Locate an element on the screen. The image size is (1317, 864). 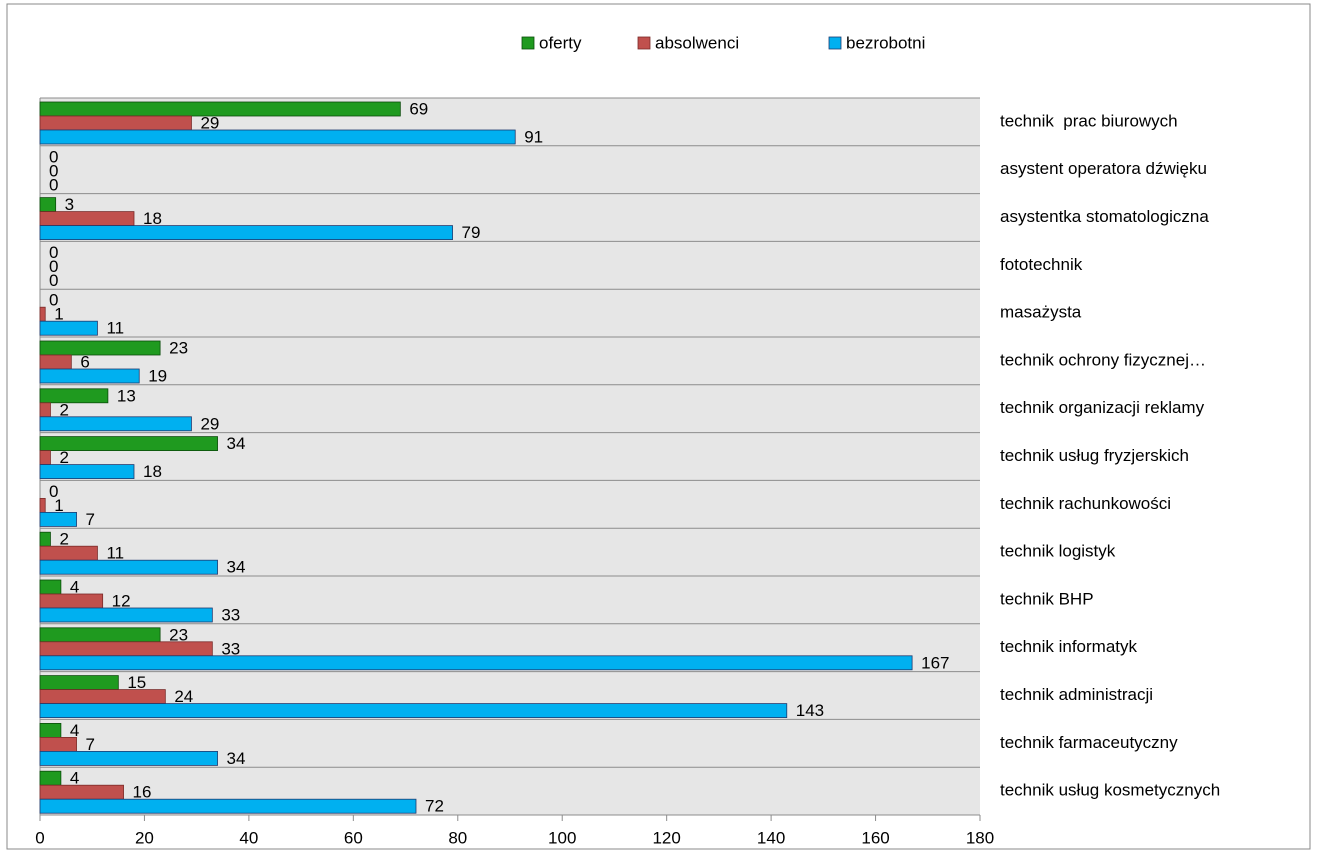
value-label: 19 is located at coordinates (157, 375).